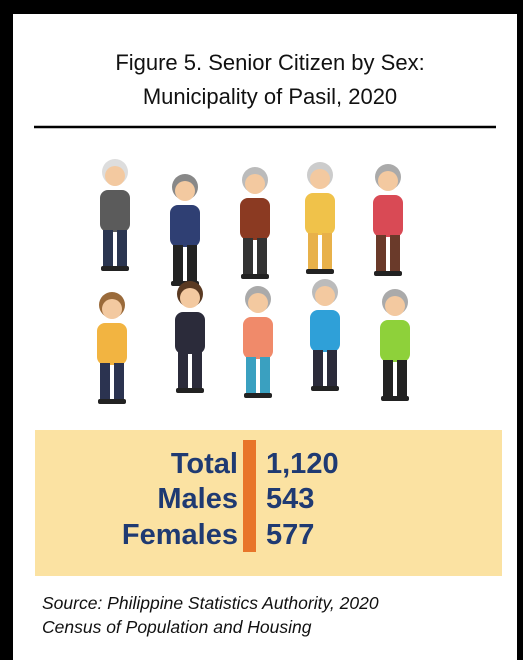 The width and height of the screenshot is (523, 660). What do you see at coordinates (270, 96) in the screenshot?
I see `title-line: Municipality of Pasil, 2020` at bounding box center [270, 96].